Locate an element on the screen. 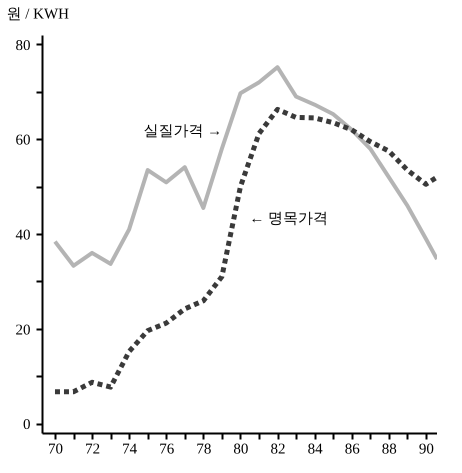 This screenshot has width=462, height=473. y-axis-title: 원 / KWH is located at coordinates (38, 14).